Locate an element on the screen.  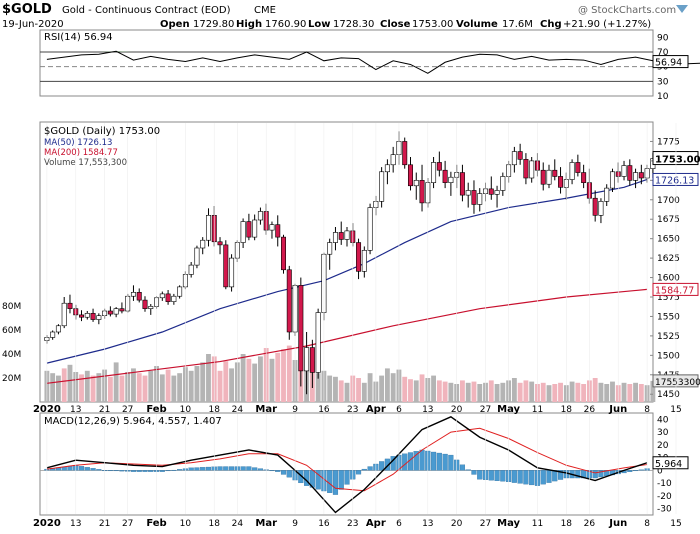
ma50-last-label: 1726.13 is located at coordinates (674, 180).